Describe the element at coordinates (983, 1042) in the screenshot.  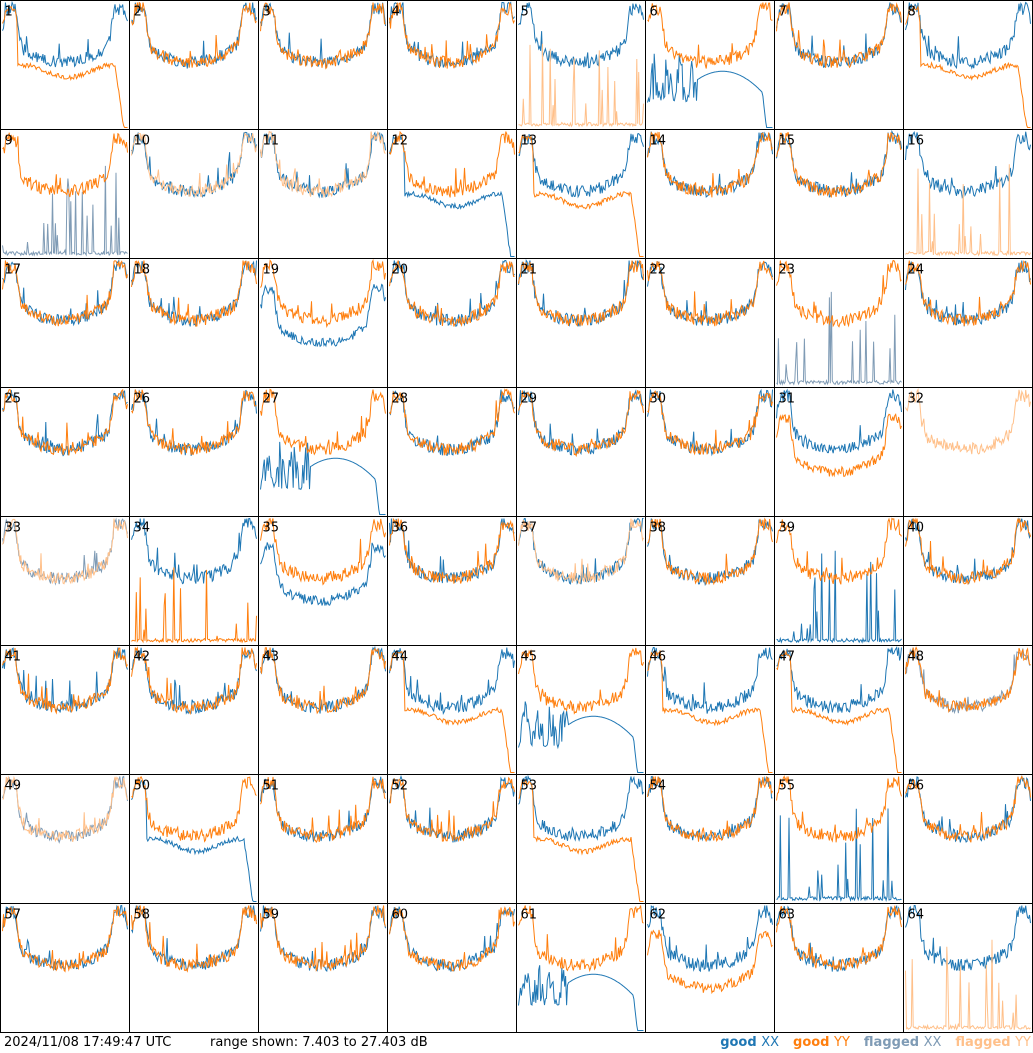
I see `legend-label: flagged` at that location.